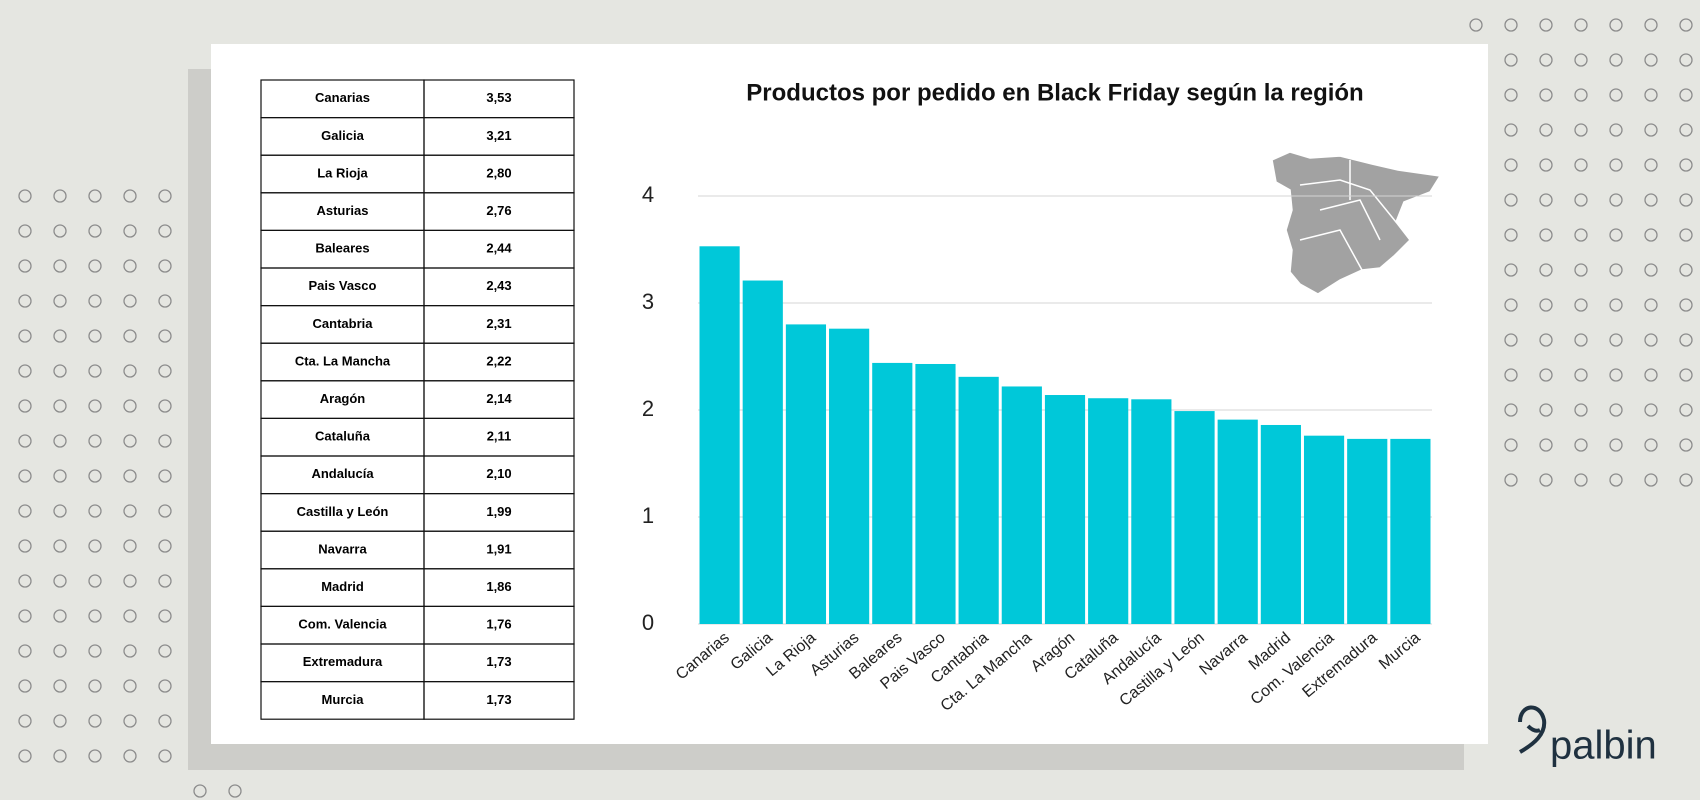  Describe the element at coordinates (499, 248) in the screenshot. I see `region-value: 2,44` at that location.